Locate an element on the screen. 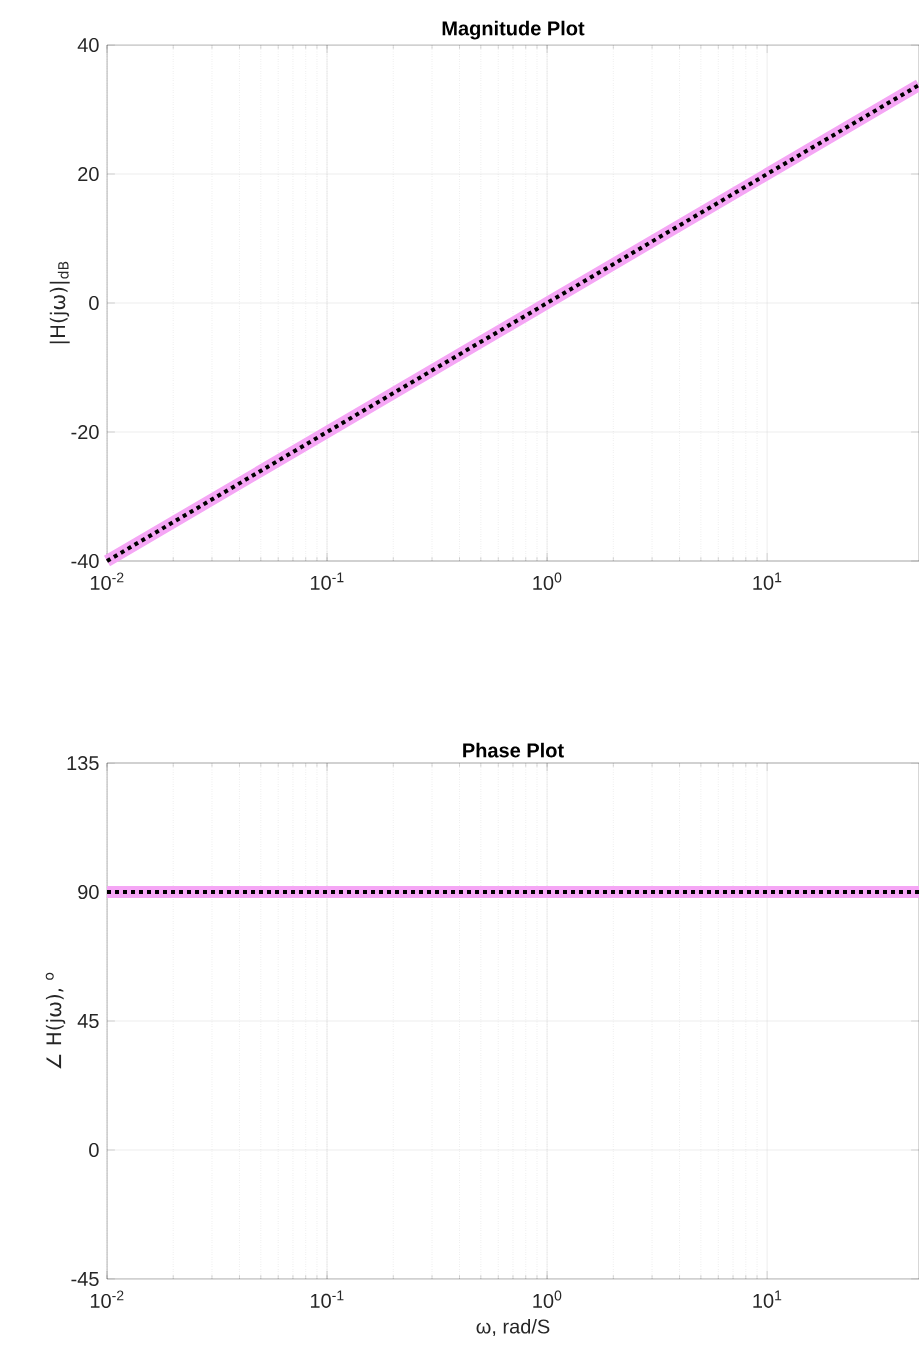 This screenshot has height=1367, width=919. y-tick-label: -40 is located at coordinates (85, 561).